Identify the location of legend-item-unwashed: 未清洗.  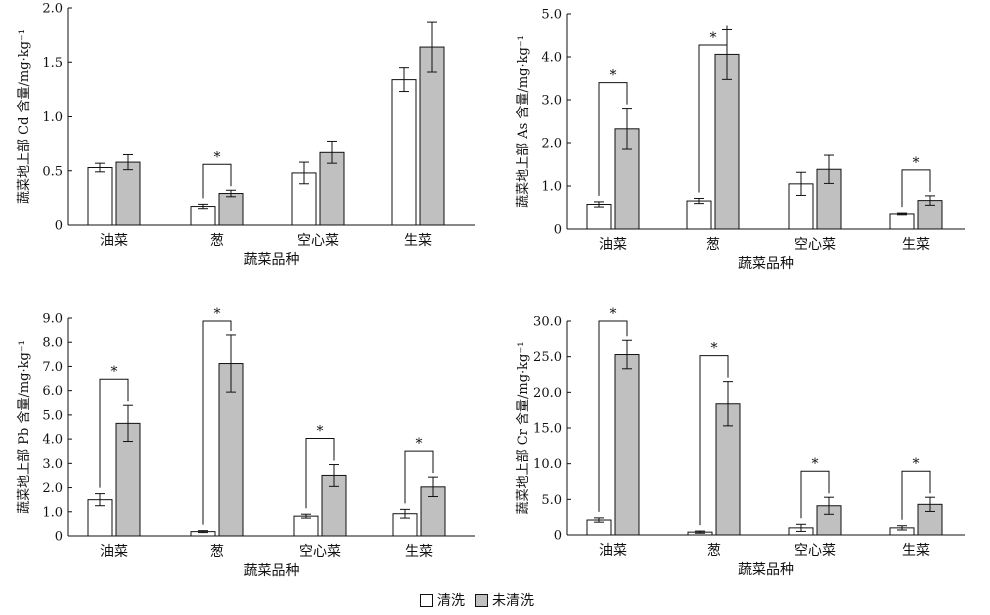
(504, 600).